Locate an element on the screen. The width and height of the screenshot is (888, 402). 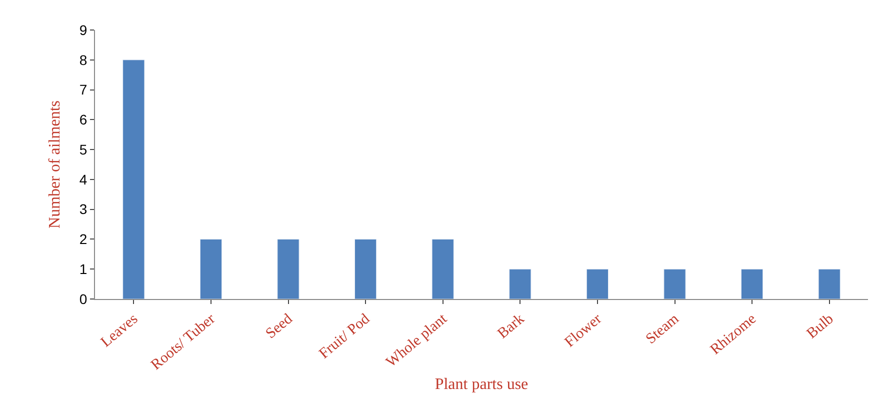
y-tick-label: 1 is located at coordinates (83, 269).